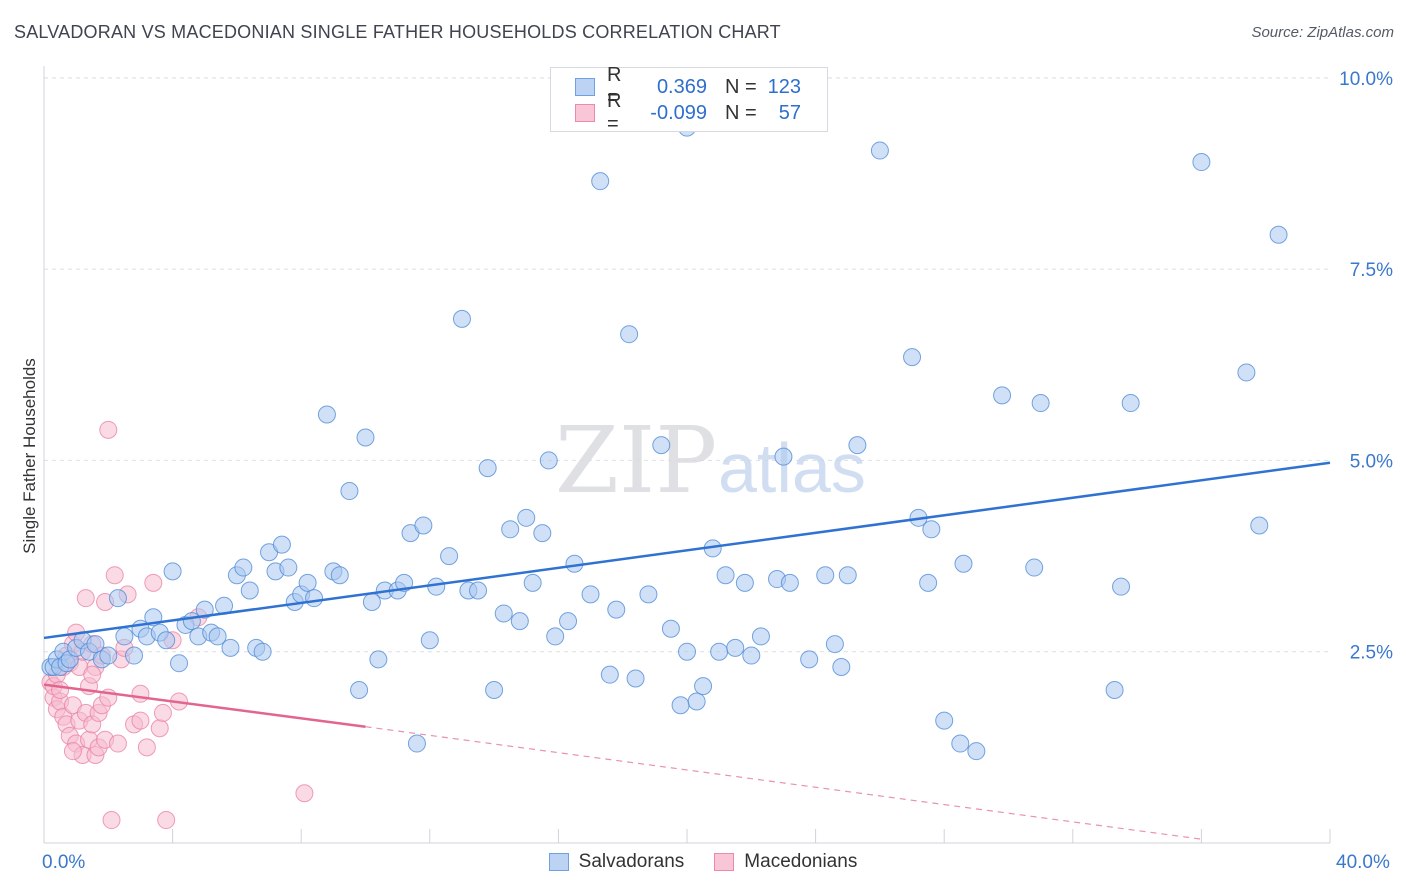 The image size is (1406, 892). Describe the element at coordinates (1366, 366) in the screenshot. I see `y-tick-labels: 2.5% 5.0% 7.5% 10.0%` at that location.